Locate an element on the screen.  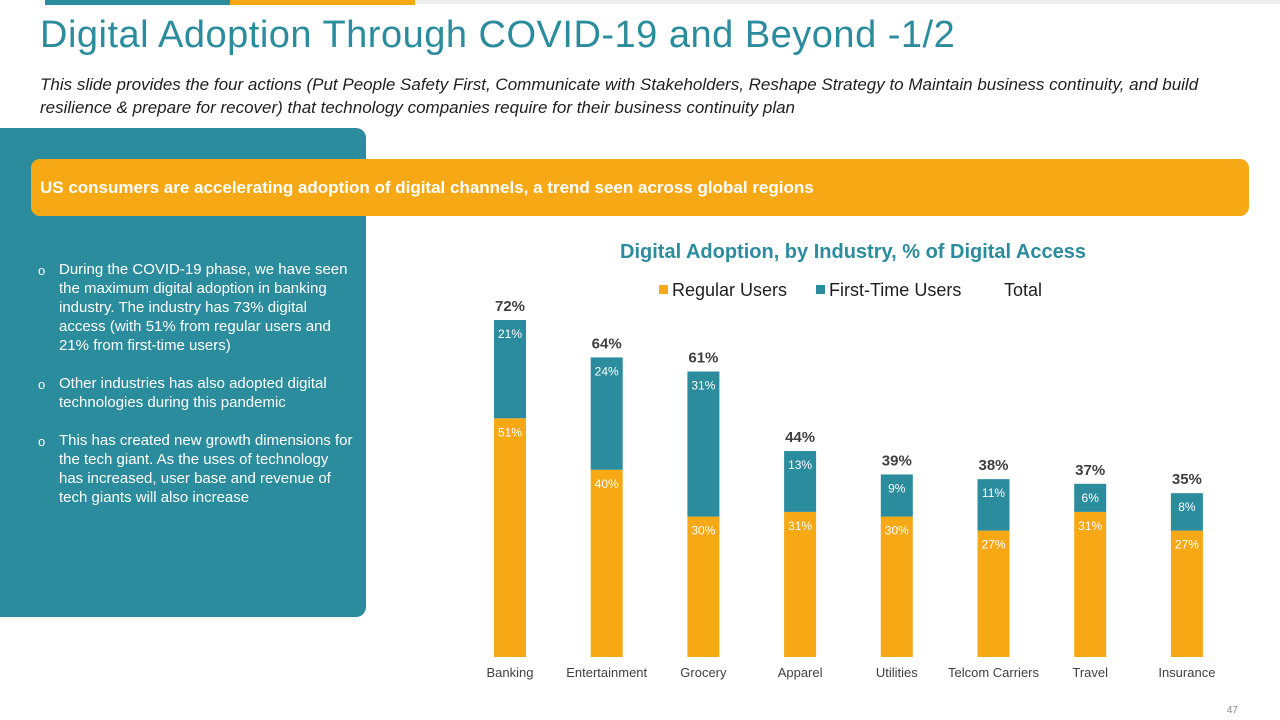
category-label-2: Grocery is located at coordinates (703, 672).